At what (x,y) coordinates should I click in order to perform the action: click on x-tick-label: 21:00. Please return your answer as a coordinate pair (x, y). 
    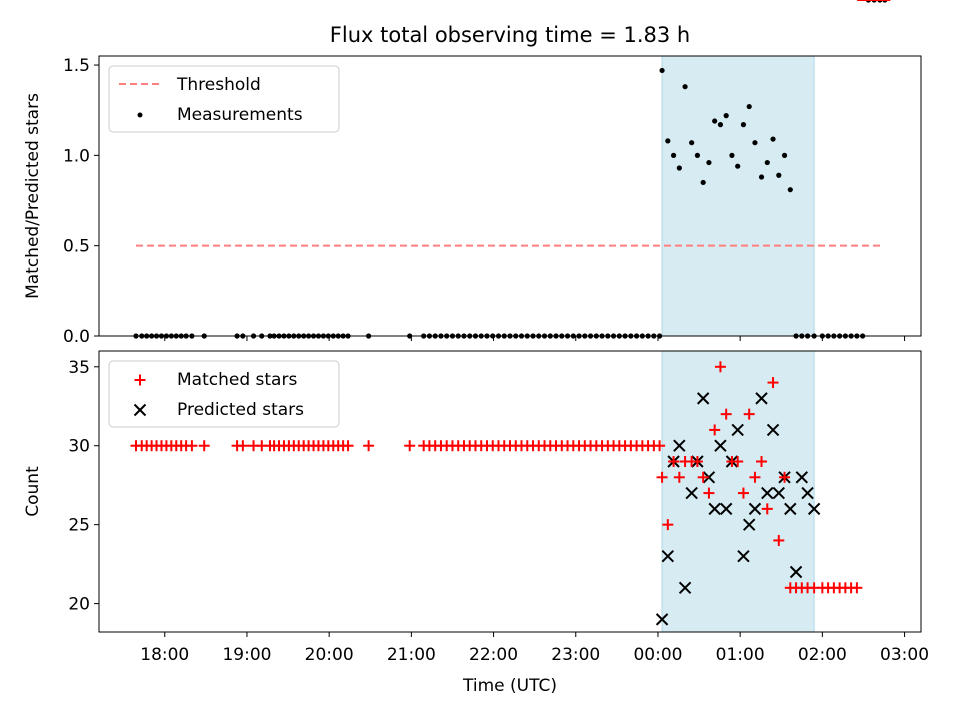
    Looking at the image, I should click on (411, 655).